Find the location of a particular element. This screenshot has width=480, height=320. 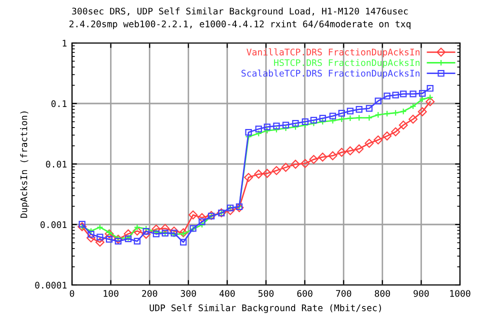

x-tick-label: 200 is located at coordinates (150, 293).